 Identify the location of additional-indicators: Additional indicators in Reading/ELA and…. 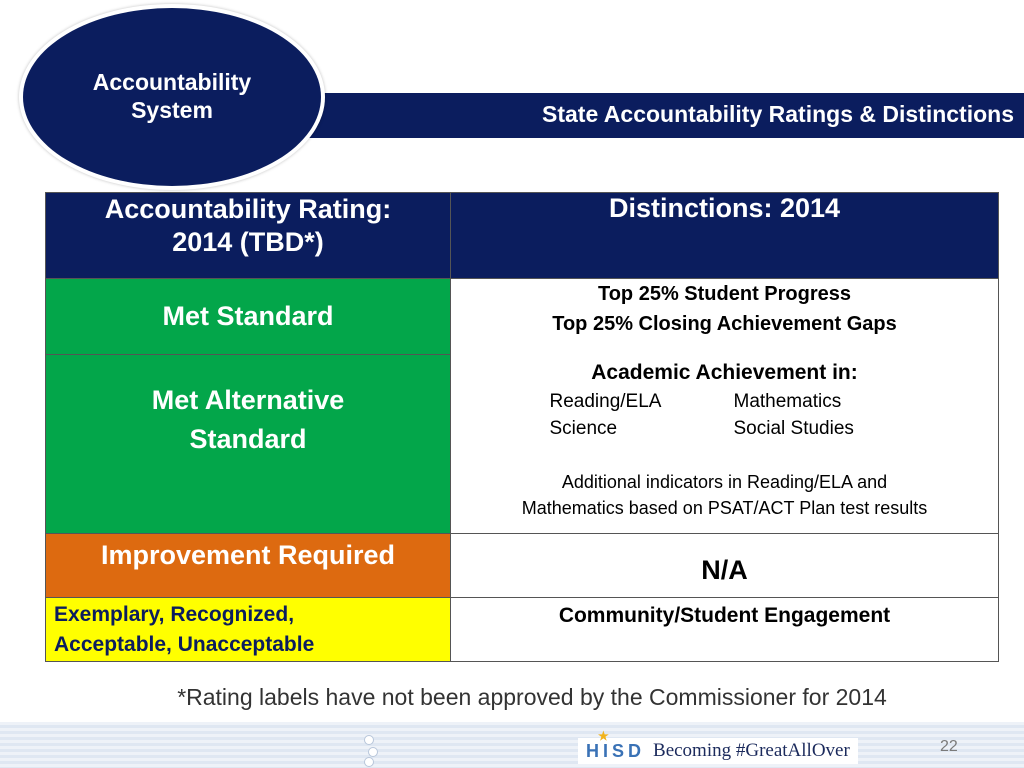
(724, 495).